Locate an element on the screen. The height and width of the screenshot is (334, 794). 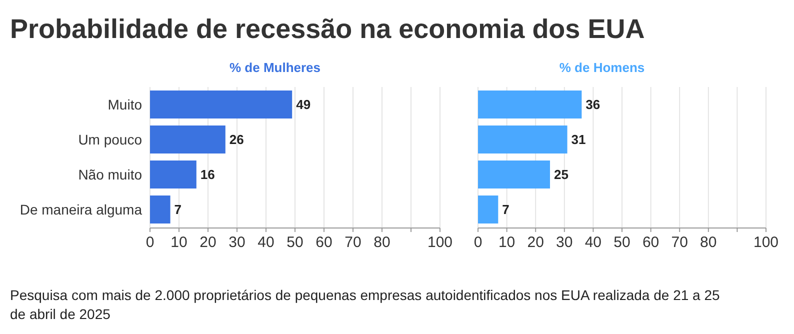
y-tick-label: De maneira alguma is located at coordinates (81, 209).